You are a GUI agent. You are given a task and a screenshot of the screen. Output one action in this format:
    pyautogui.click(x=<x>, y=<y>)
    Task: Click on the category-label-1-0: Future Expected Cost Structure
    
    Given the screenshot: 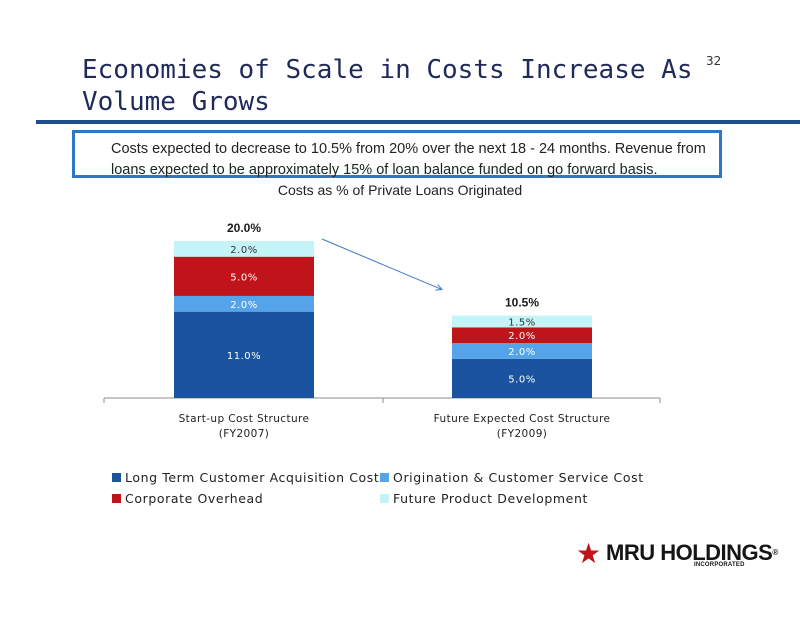 What is the action you would take?
    pyautogui.click(x=522, y=419)
    